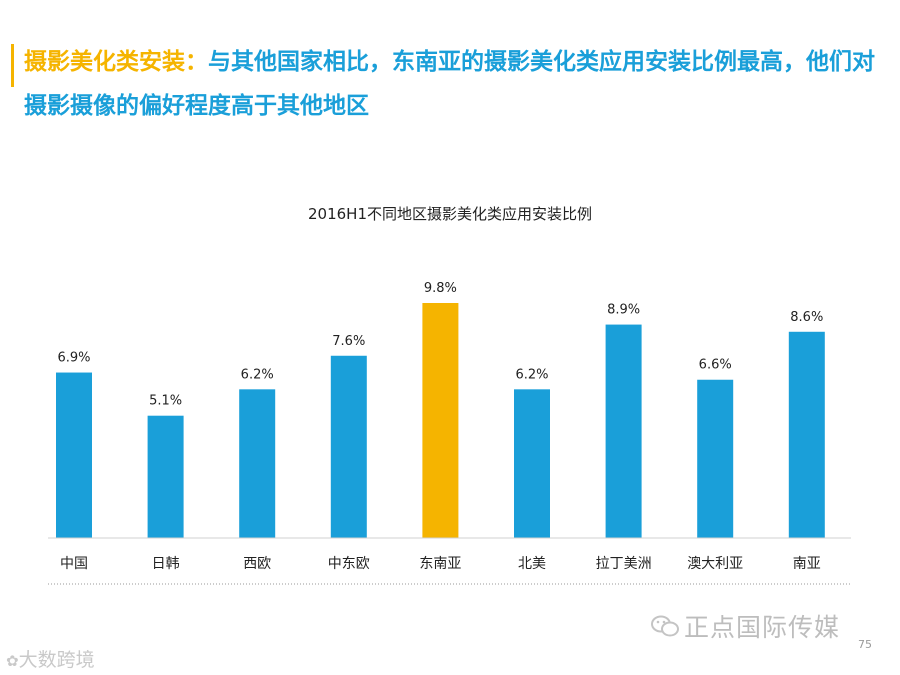 This screenshot has height=675, width=900. Describe the element at coordinates (349, 564) in the screenshot. I see `category-label-4: 中东欧` at that location.